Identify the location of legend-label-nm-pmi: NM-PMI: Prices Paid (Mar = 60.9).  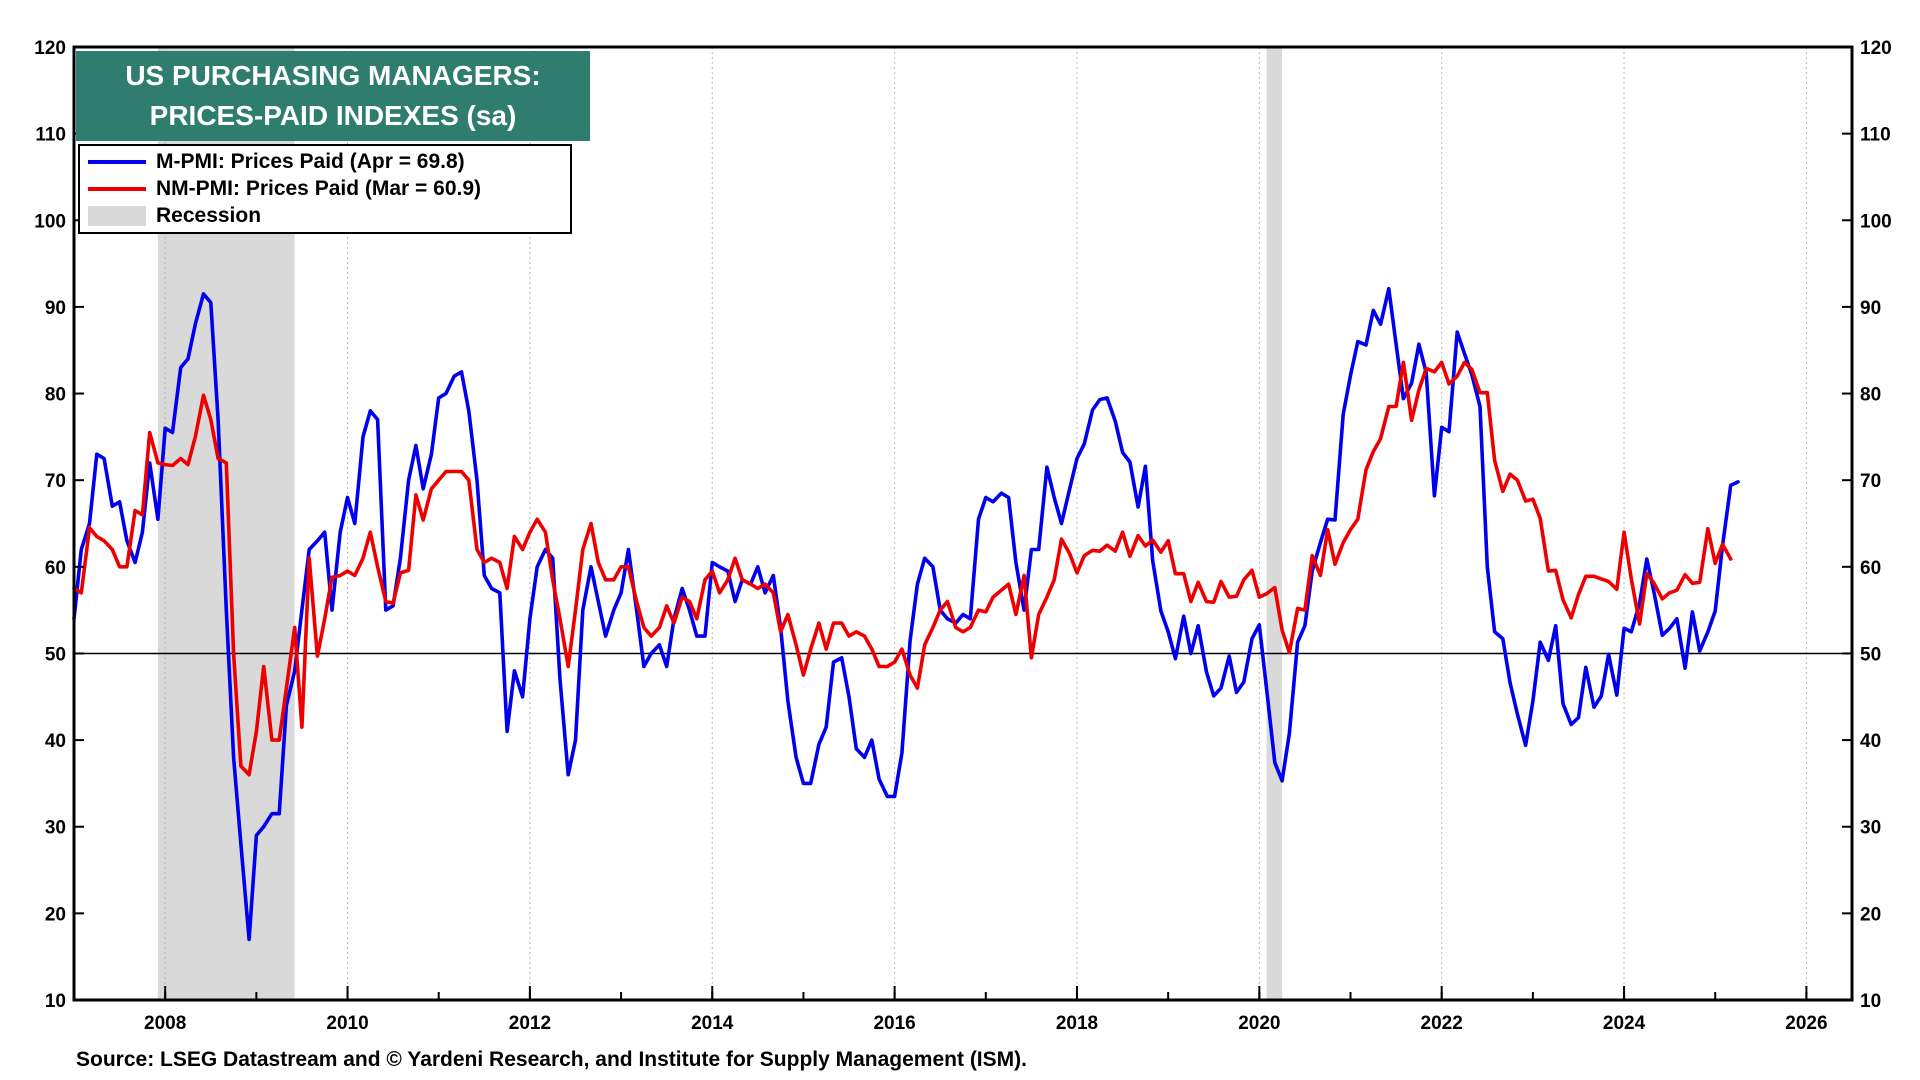
(319, 188).